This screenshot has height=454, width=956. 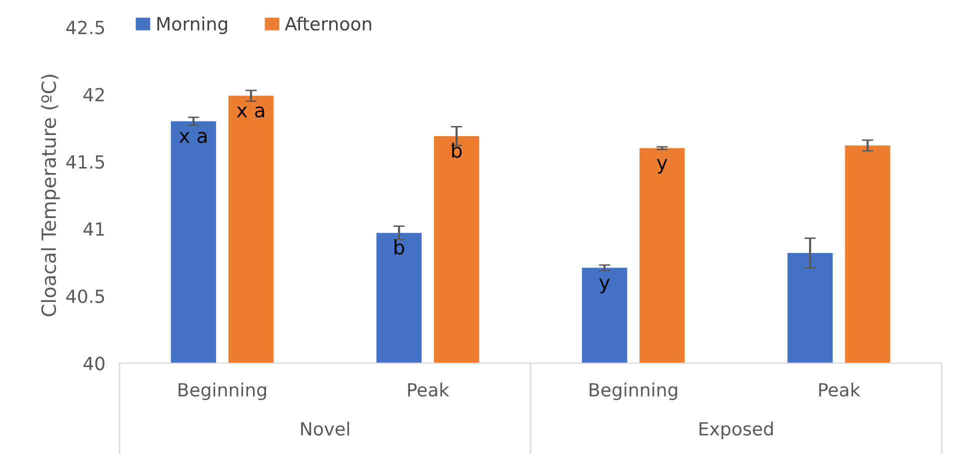 I want to click on legend-label: Morning, so click(x=192, y=25).